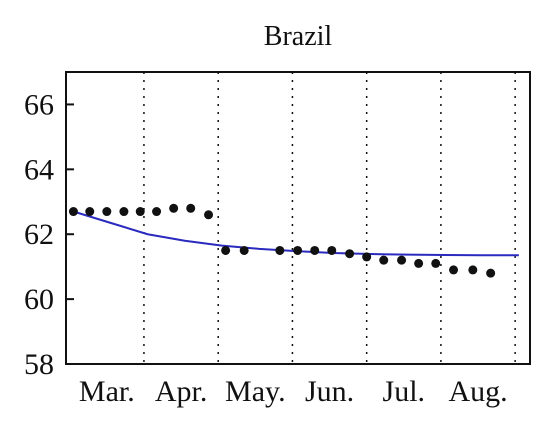 This screenshot has width=559, height=433. Describe the element at coordinates (255, 391) in the screenshot. I see `x-month-label-2: May.` at that location.